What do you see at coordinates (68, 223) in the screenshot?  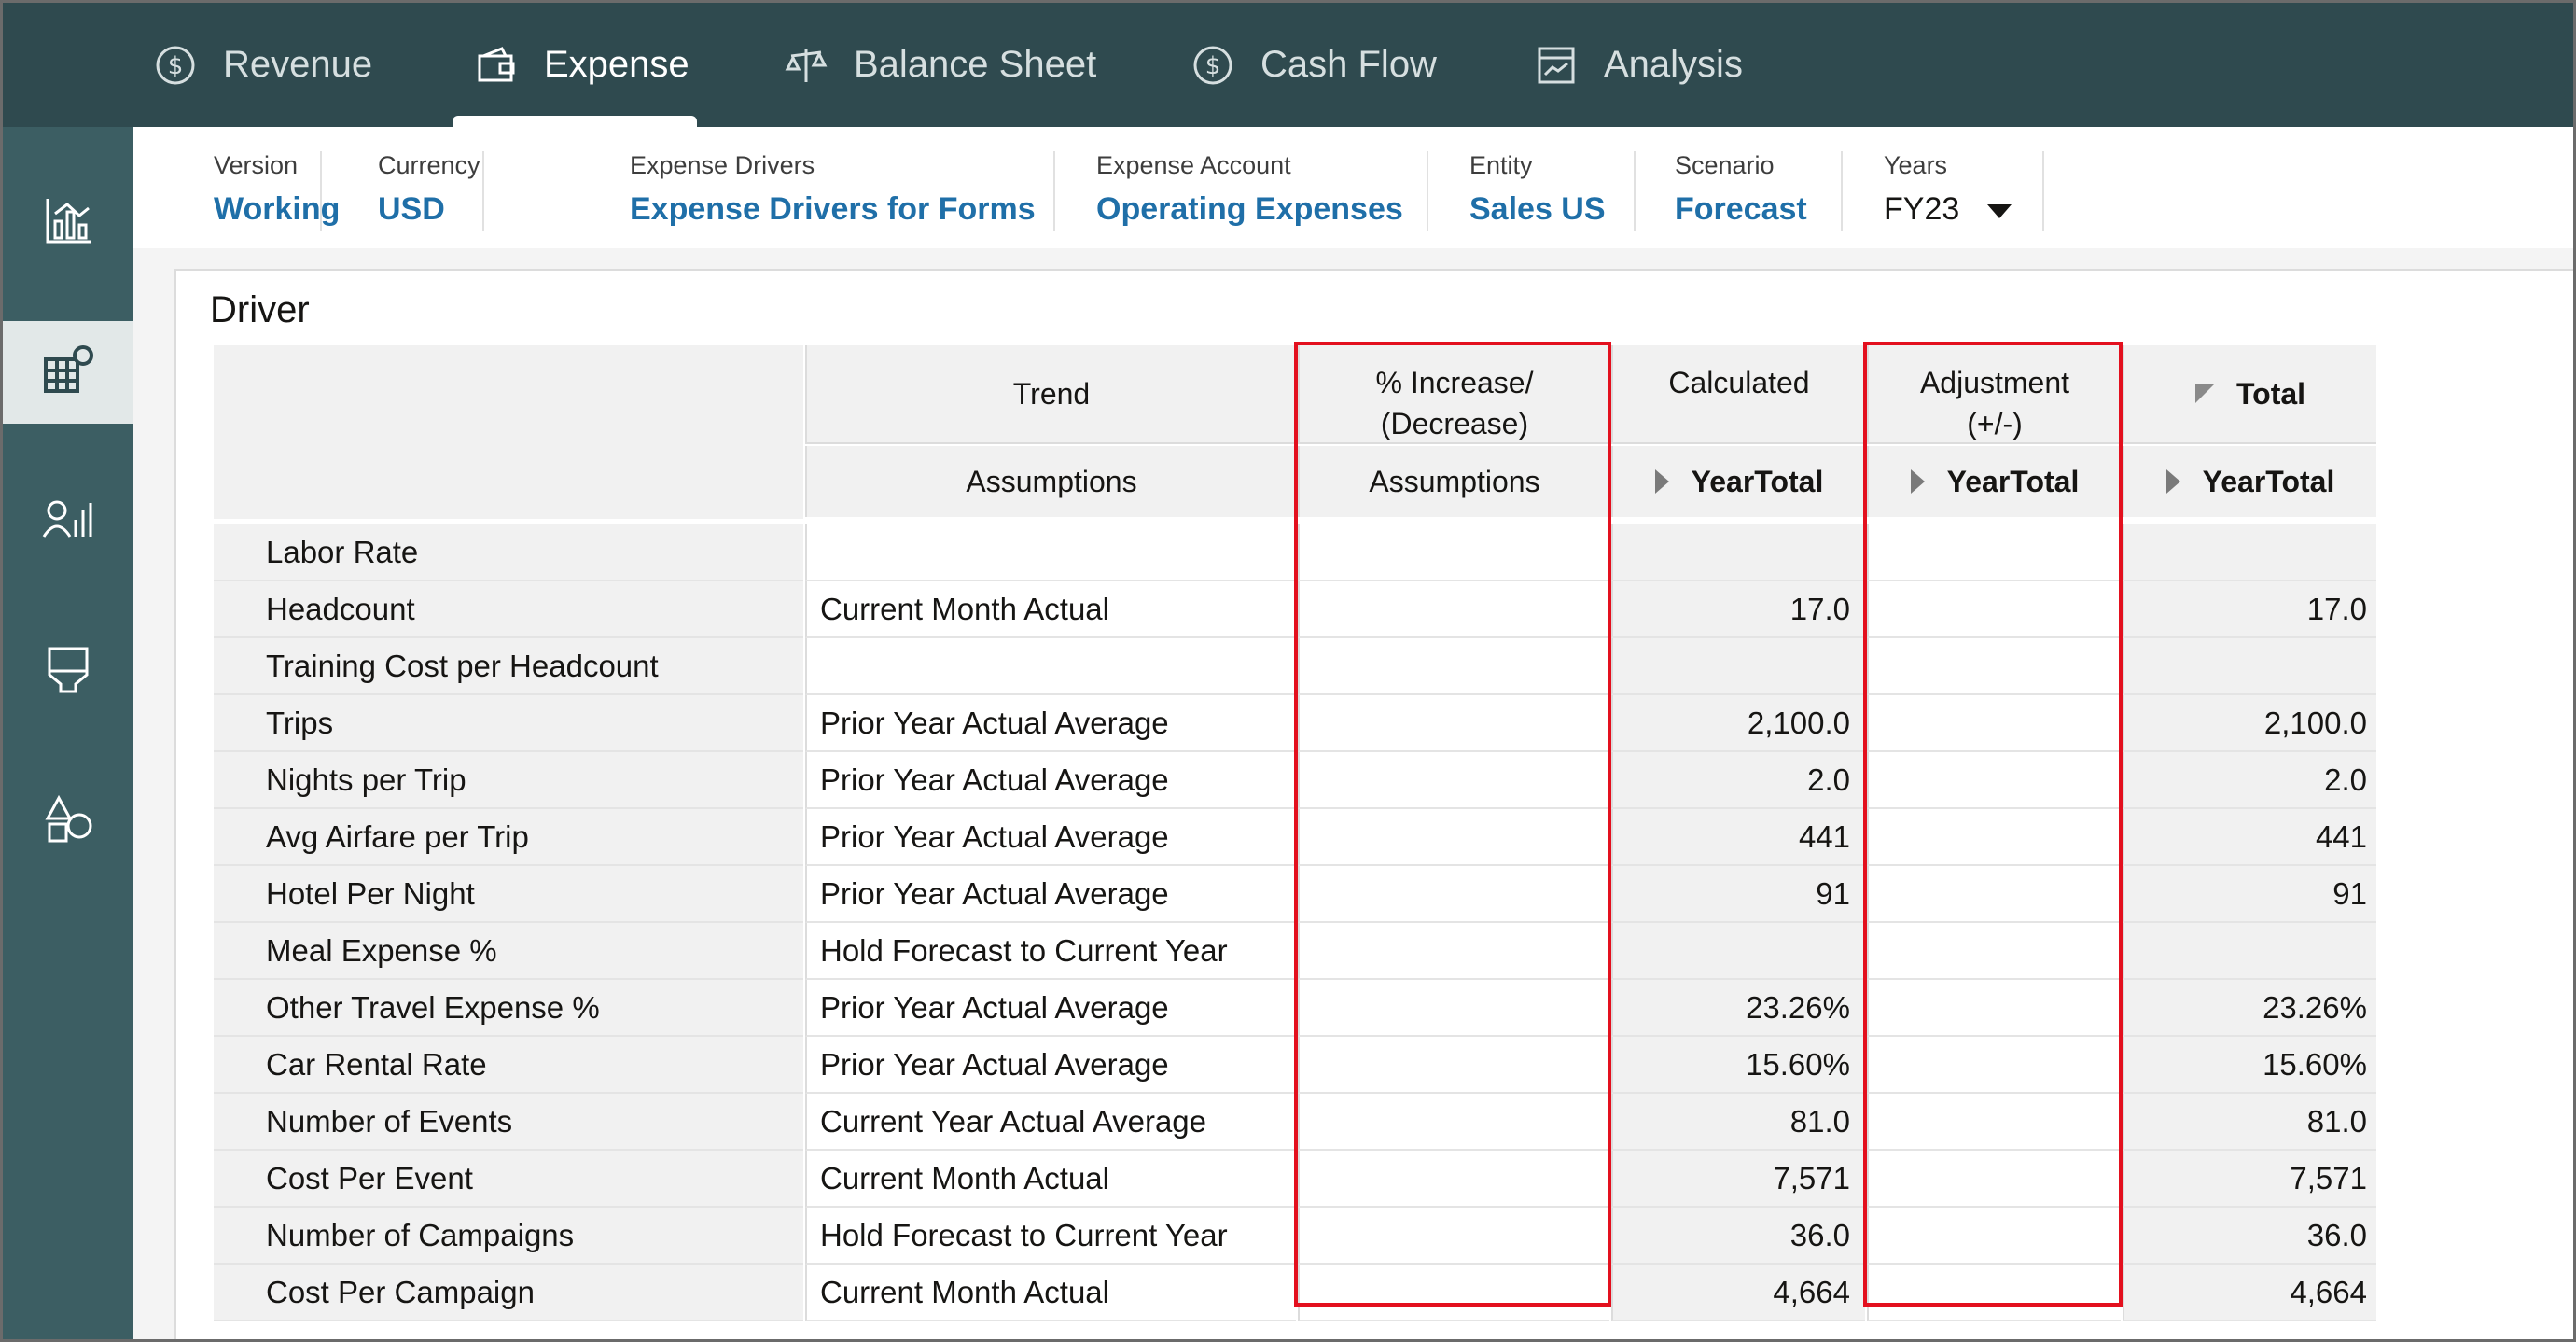 I see `rail-item-dashboard` at bounding box center [68, 223].